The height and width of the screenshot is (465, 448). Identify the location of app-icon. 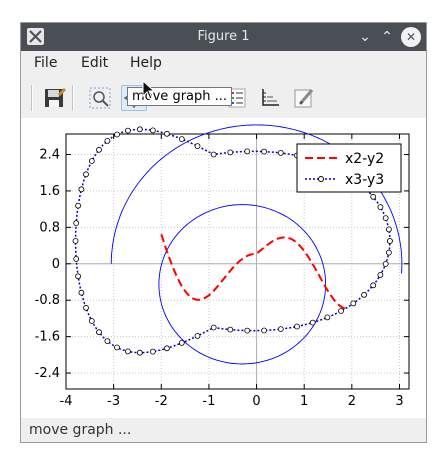
(35, 36).